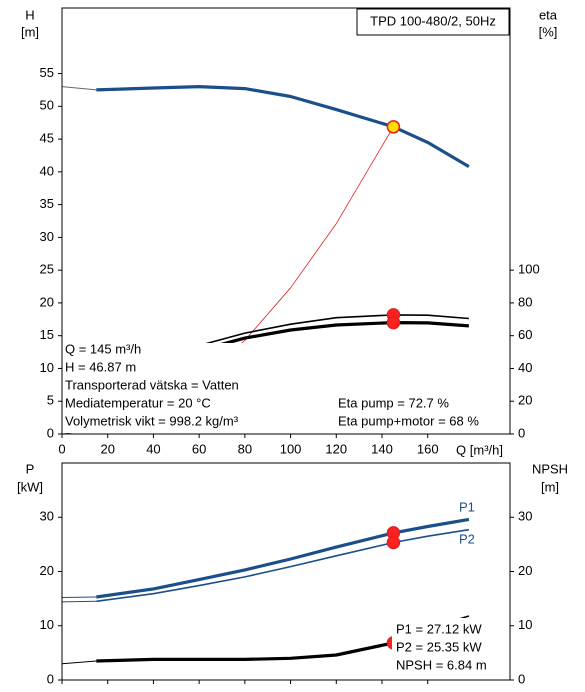 This screenshot has height=692, width=585. I want to click on info-text: Mediatemperatur = 20 °C, so click(138, 402).